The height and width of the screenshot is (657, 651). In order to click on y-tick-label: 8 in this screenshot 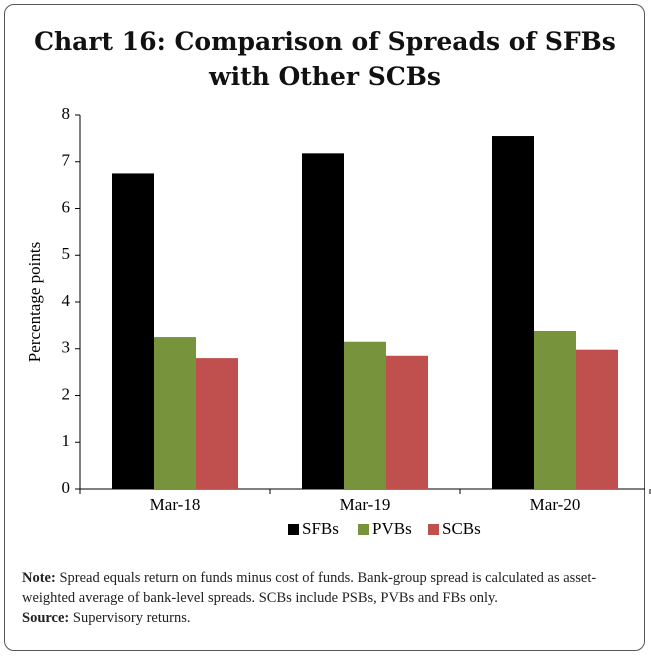, I will do `click(66, 113)`.